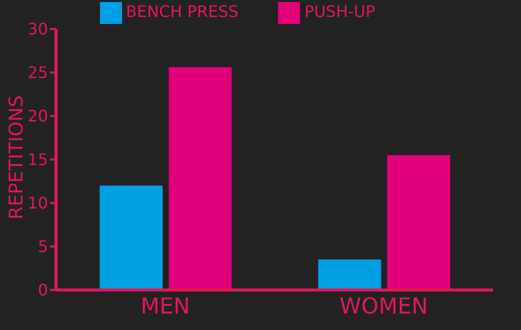  What do you see at coordinates (38, 72) in the screenshot?
I see `y-tick-label: 25` at bounding box center [38, 72].